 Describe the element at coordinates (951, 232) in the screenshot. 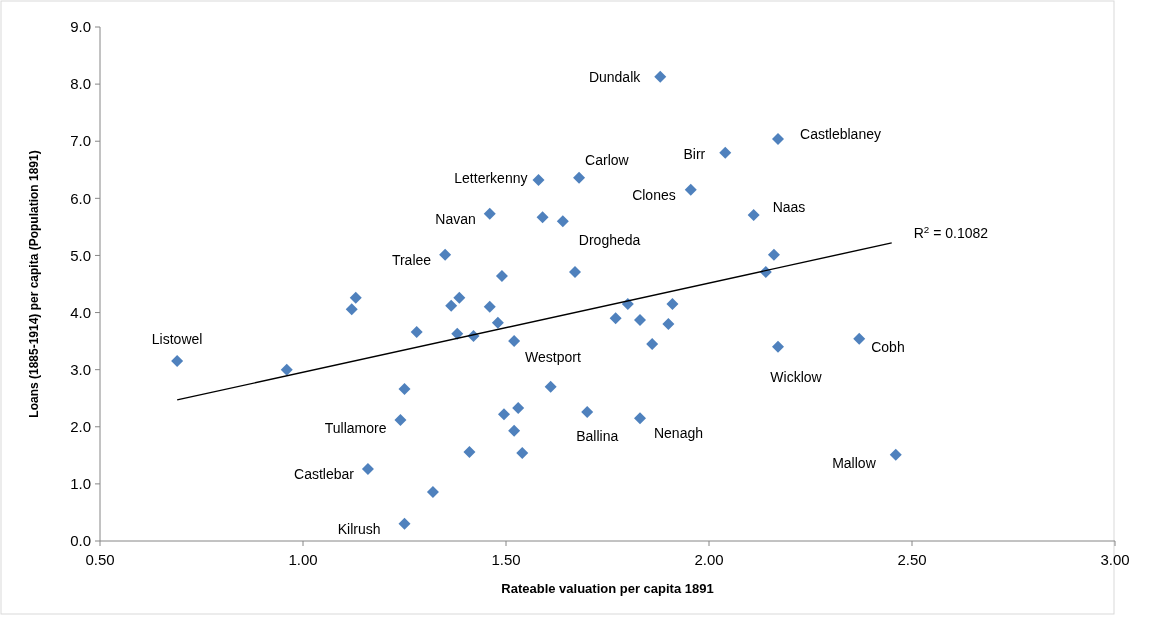

I see `annotation: R$^{2}$ = 0.1082` at that location.